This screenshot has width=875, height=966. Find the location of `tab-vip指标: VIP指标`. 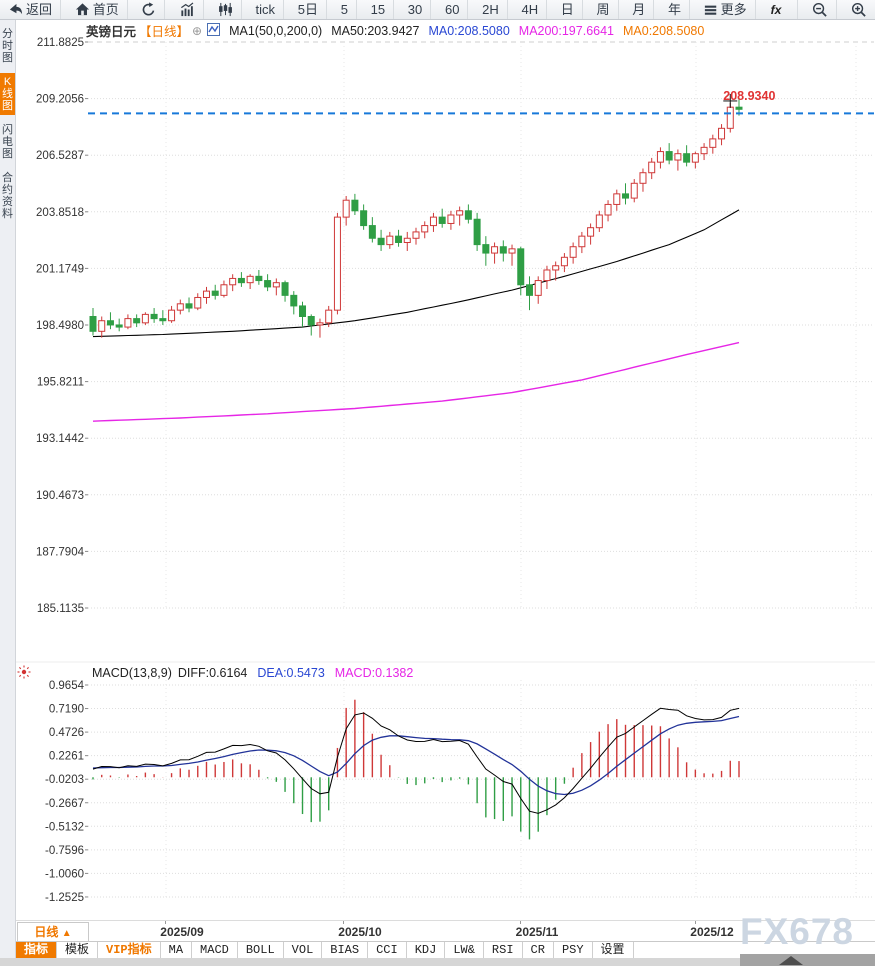

tab-vip指标: VIP指标 is located at coordinates (129, 950).